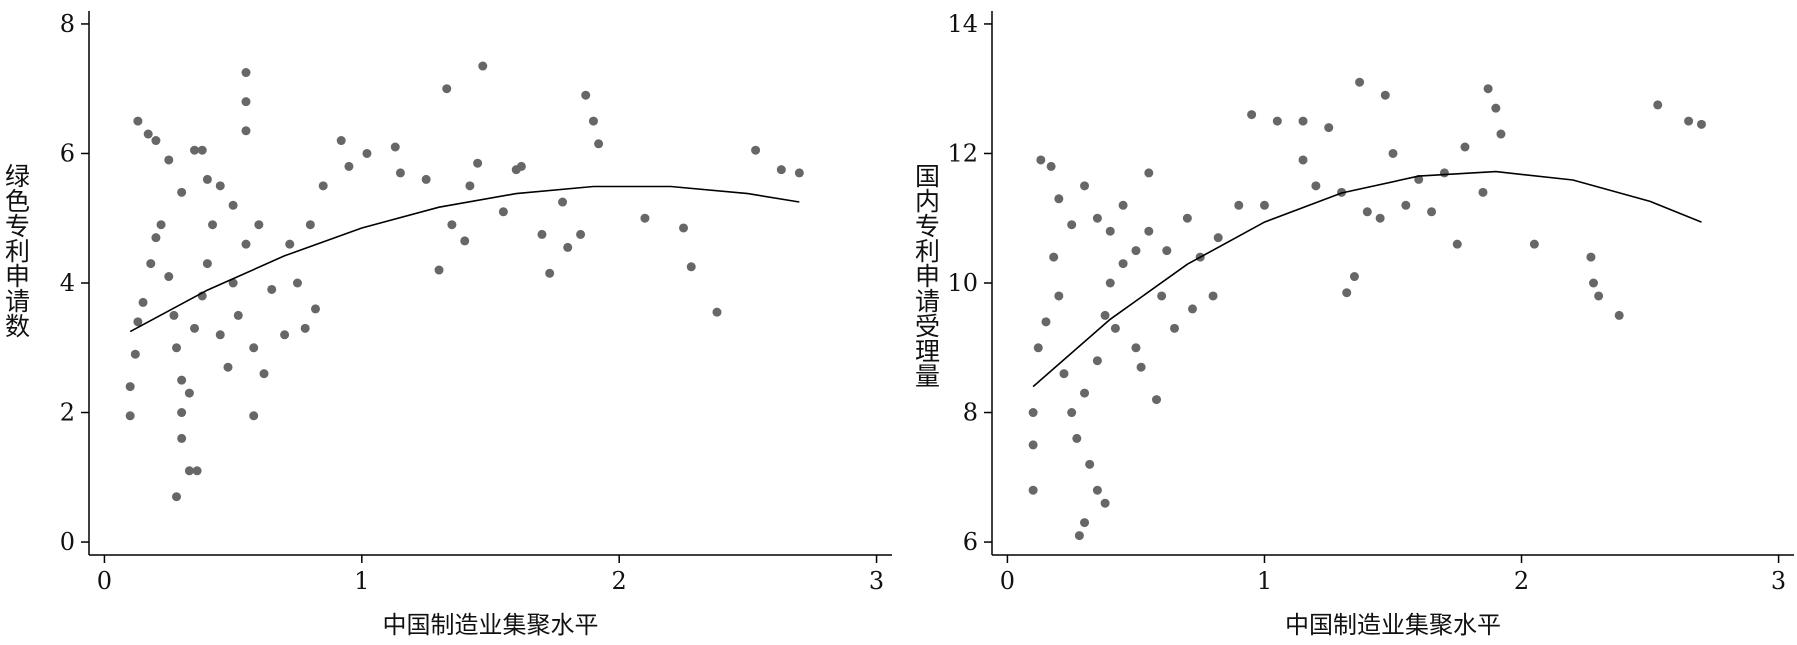  Describe the element at coordinates (1521, 581) in the screenshot. I see `x-tick-label: 2` at that location.